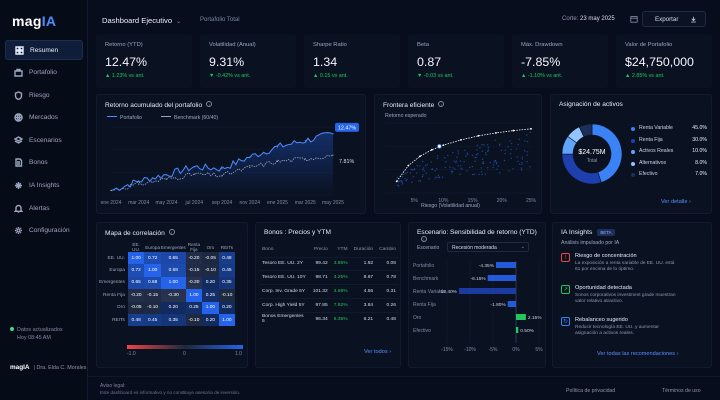 The width and height of the screenshot is (720, 400). Describe the element at coordinates (601, 320) in the screenshot. I see `insight-title: Rebalanceo sugerido` at that location.